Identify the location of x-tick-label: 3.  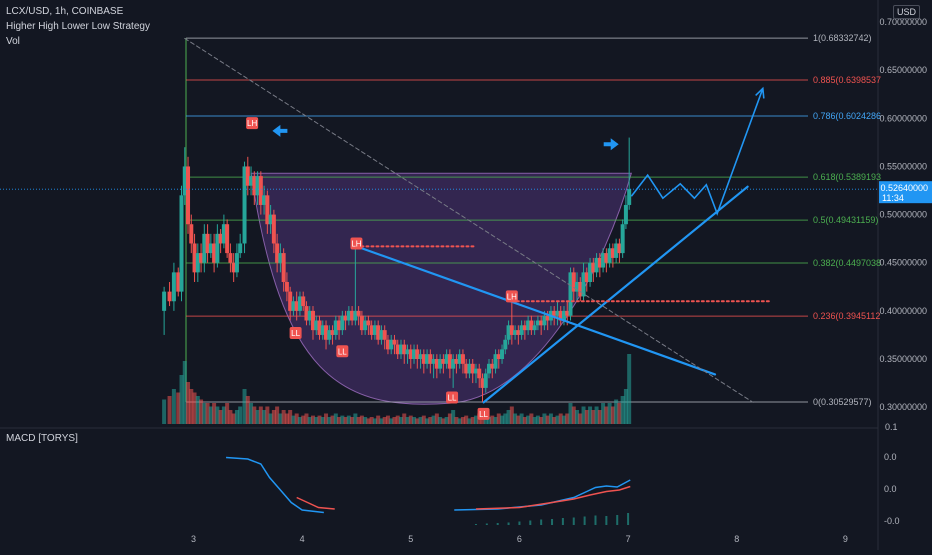
(193, 539).